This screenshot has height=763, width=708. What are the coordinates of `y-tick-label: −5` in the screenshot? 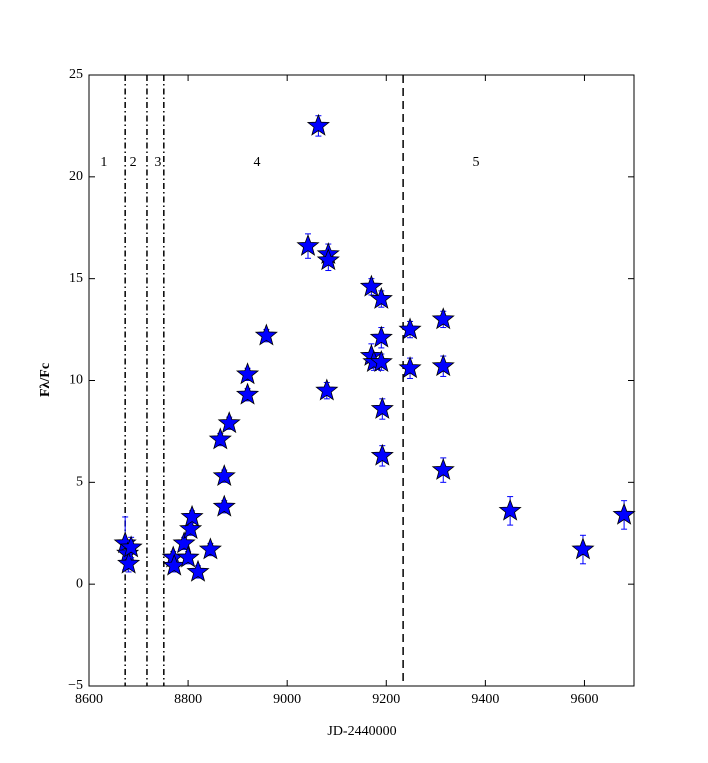 It's located at (75, 685).